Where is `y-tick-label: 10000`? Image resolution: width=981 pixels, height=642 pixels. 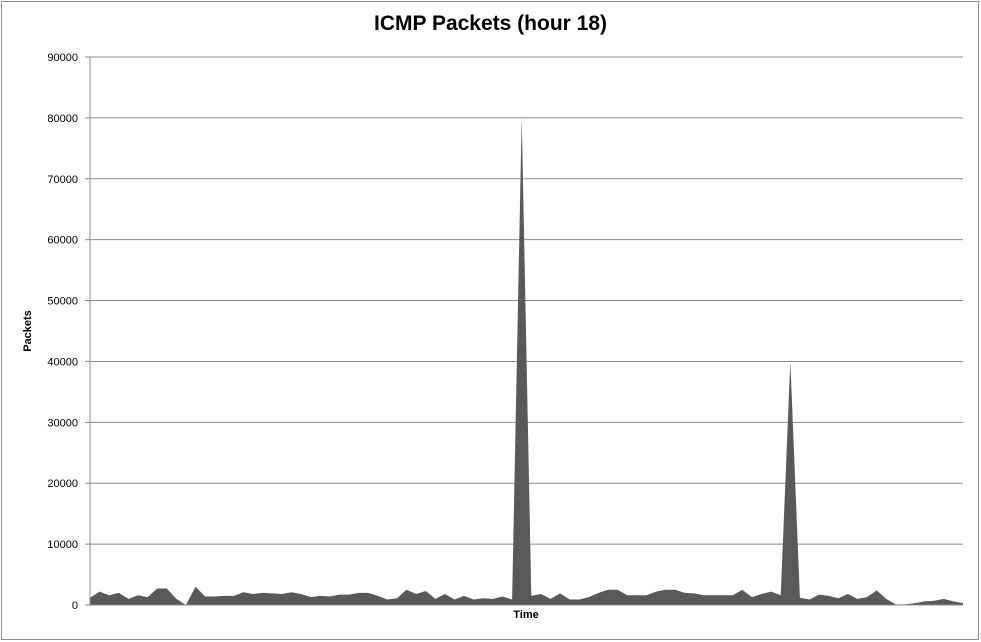 y-tick-label: 10000 is located at coordinates (62, 545).